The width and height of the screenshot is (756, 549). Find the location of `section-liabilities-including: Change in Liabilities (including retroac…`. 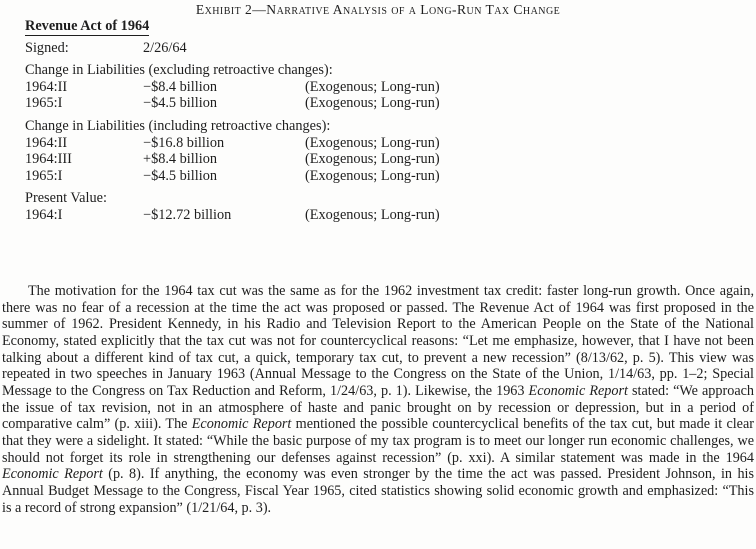

section-liabilities-including: Change in Liabilities (including retroac… is located at coordinates (378, 151).